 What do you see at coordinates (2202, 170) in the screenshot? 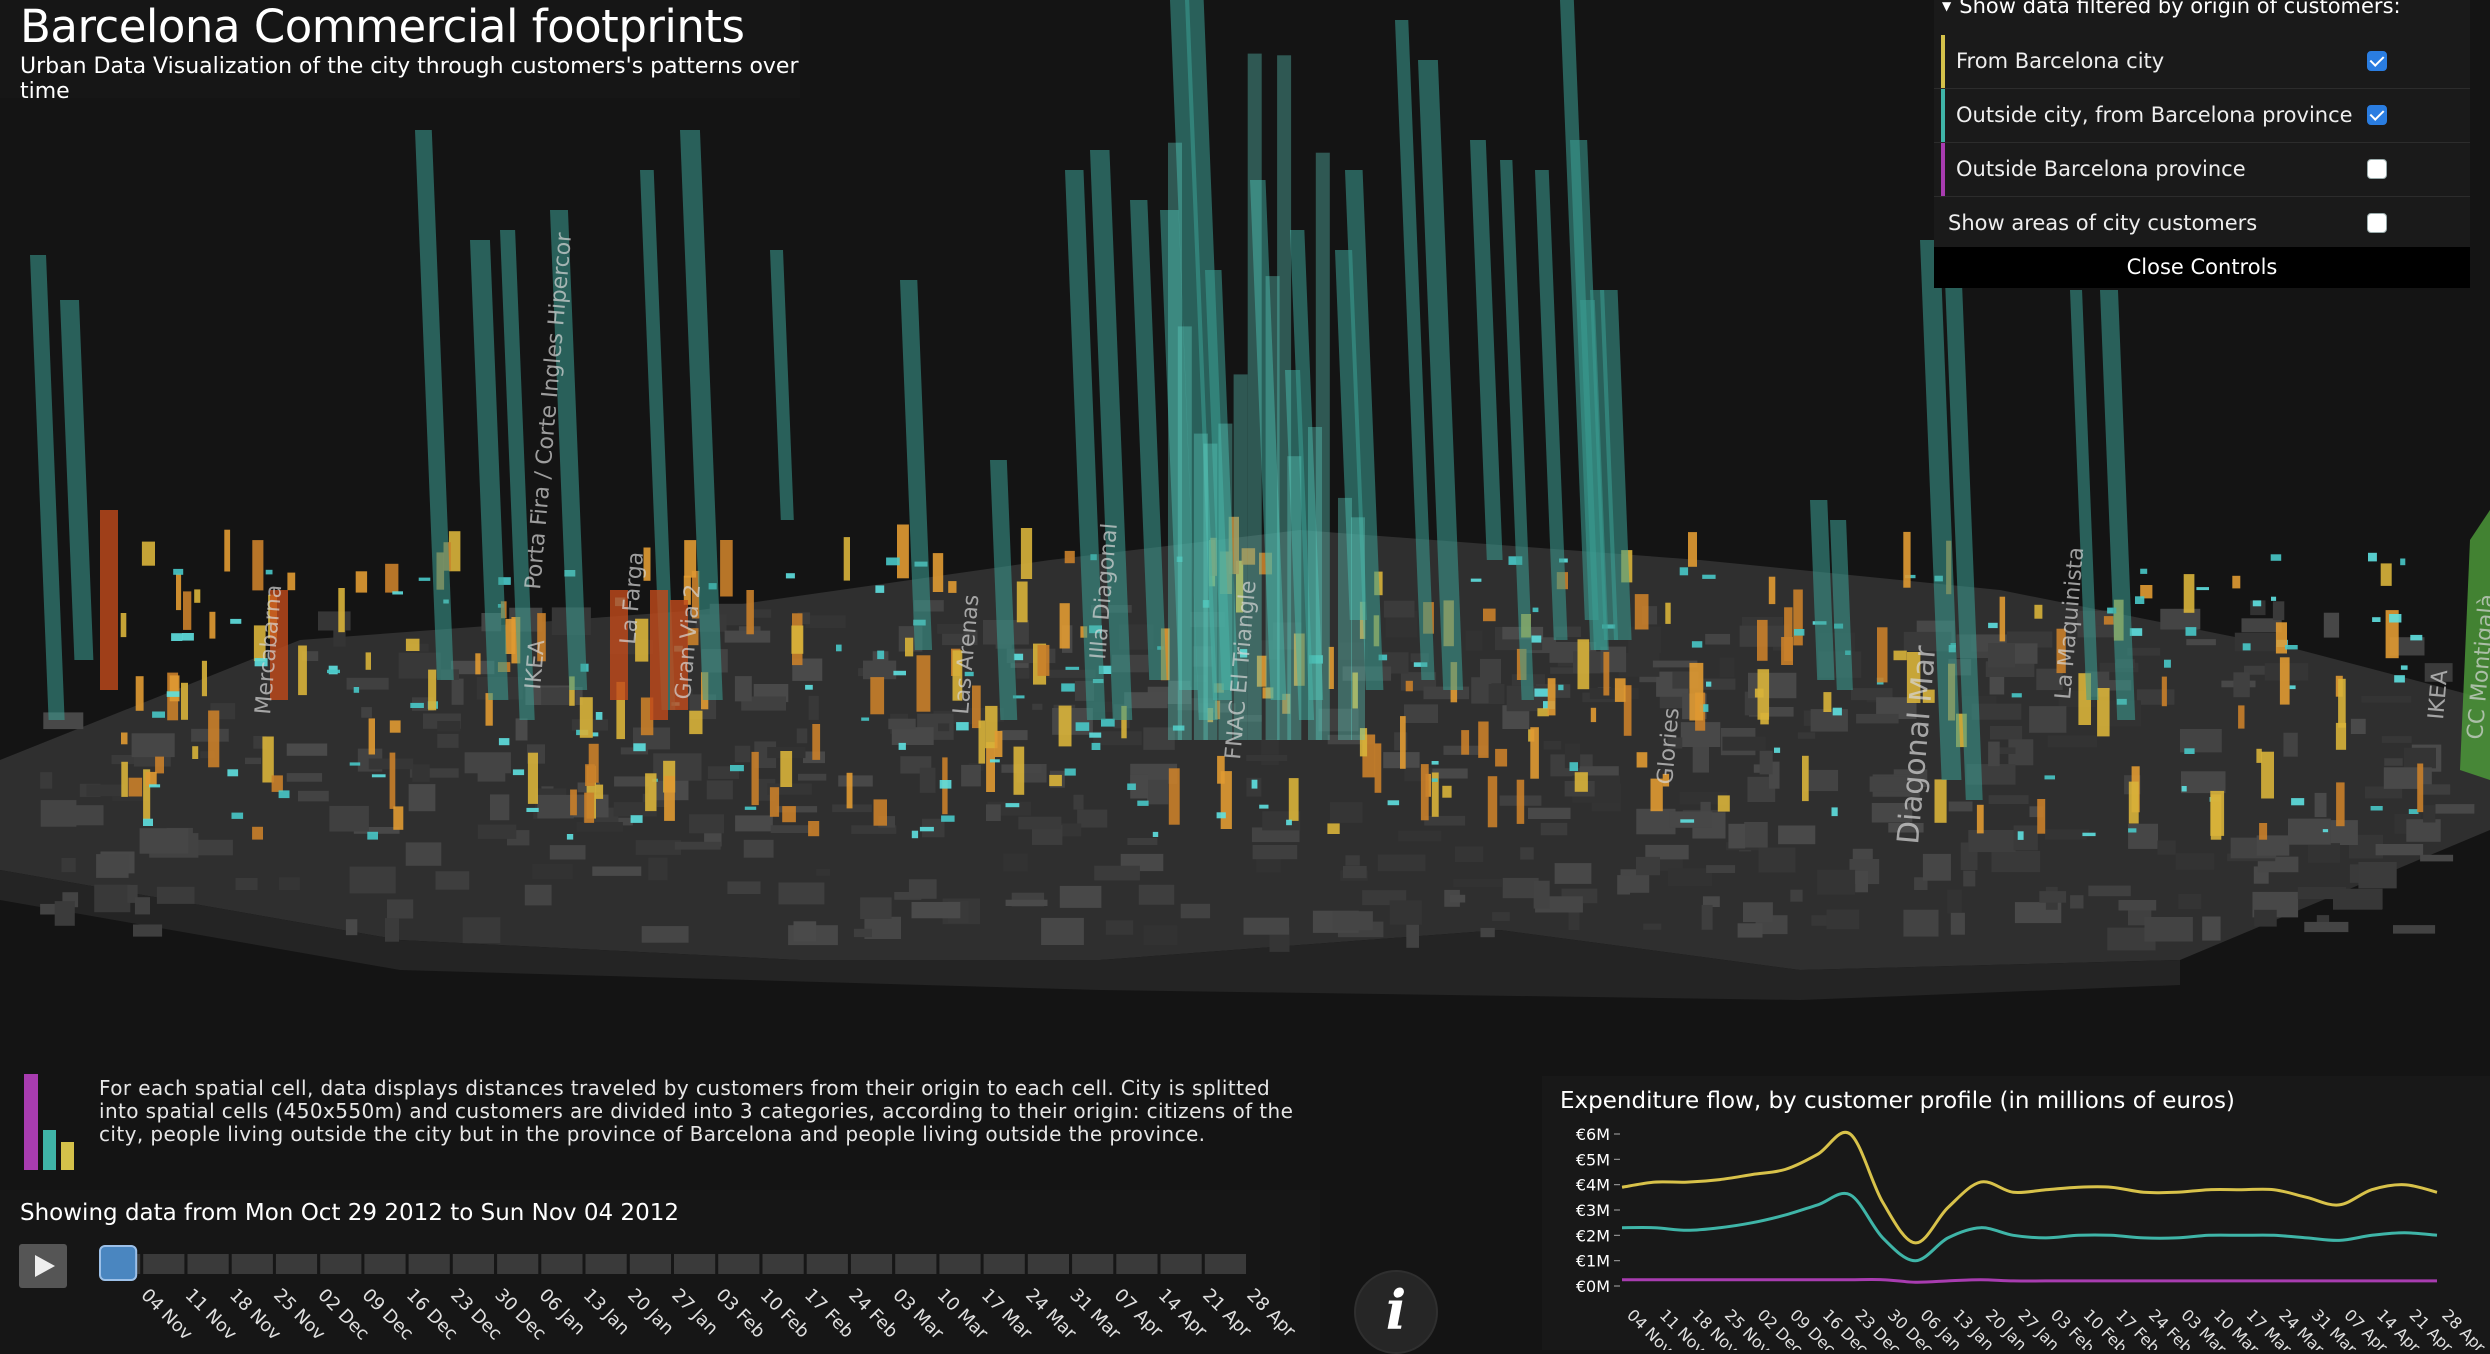
I see `filter-row-outside: Outside Barcelona province` at bounding box center [2202, 170].